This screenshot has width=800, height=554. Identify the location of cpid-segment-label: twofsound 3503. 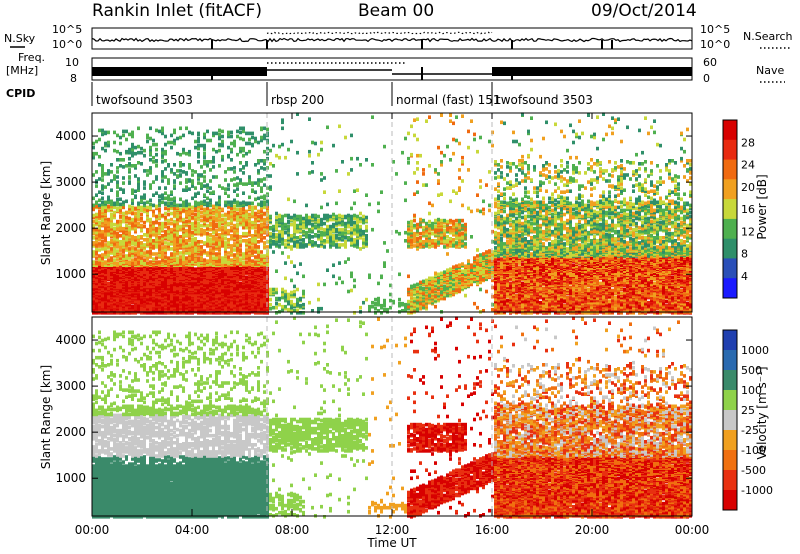
(144, 100).